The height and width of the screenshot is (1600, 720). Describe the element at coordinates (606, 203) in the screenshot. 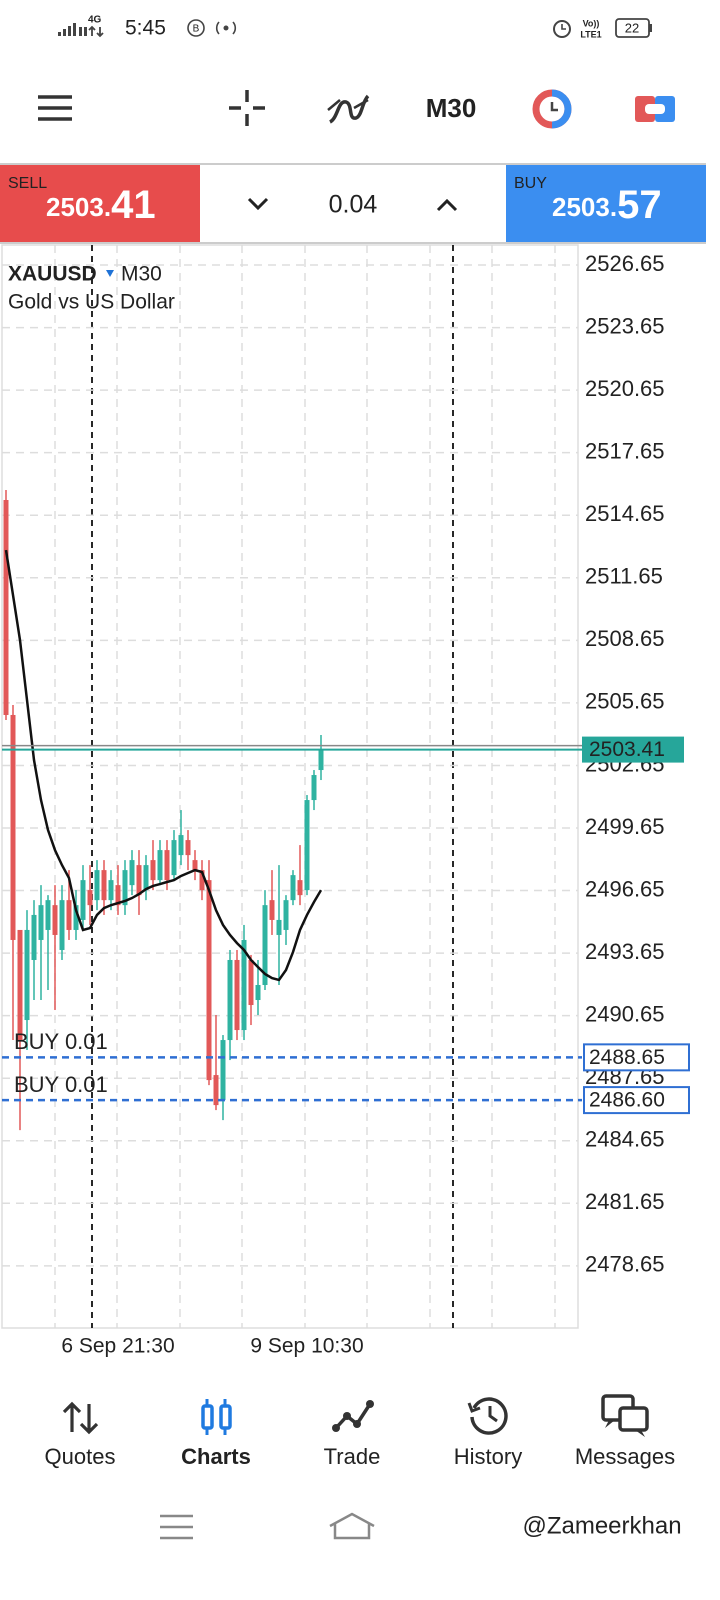

I see `buy-button: BUY 2503.57` at that location.